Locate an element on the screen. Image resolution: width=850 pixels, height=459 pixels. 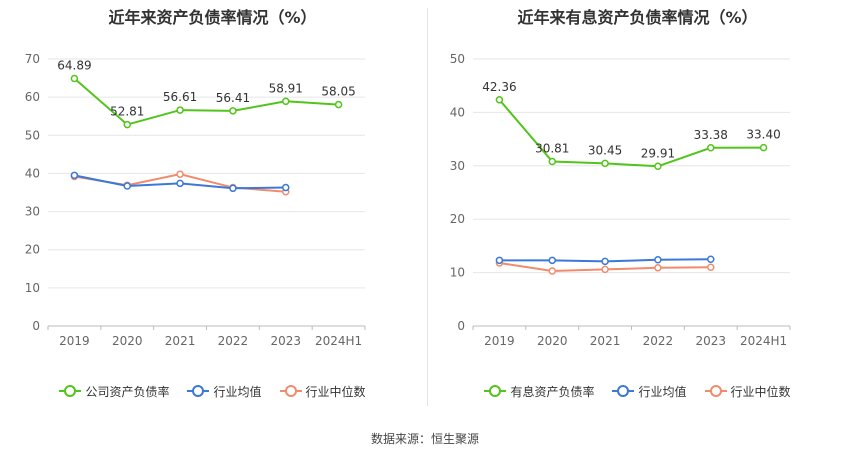
data-label: 64.89 is located at coordinates (74, 65).